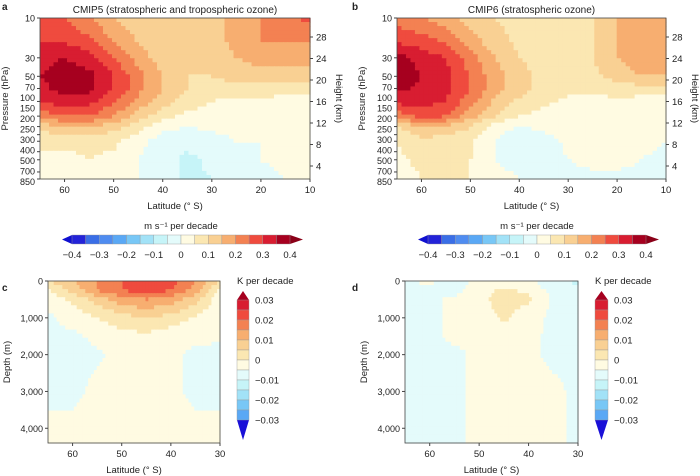  I want to click on colorbar-swatch, so click(133, 239).